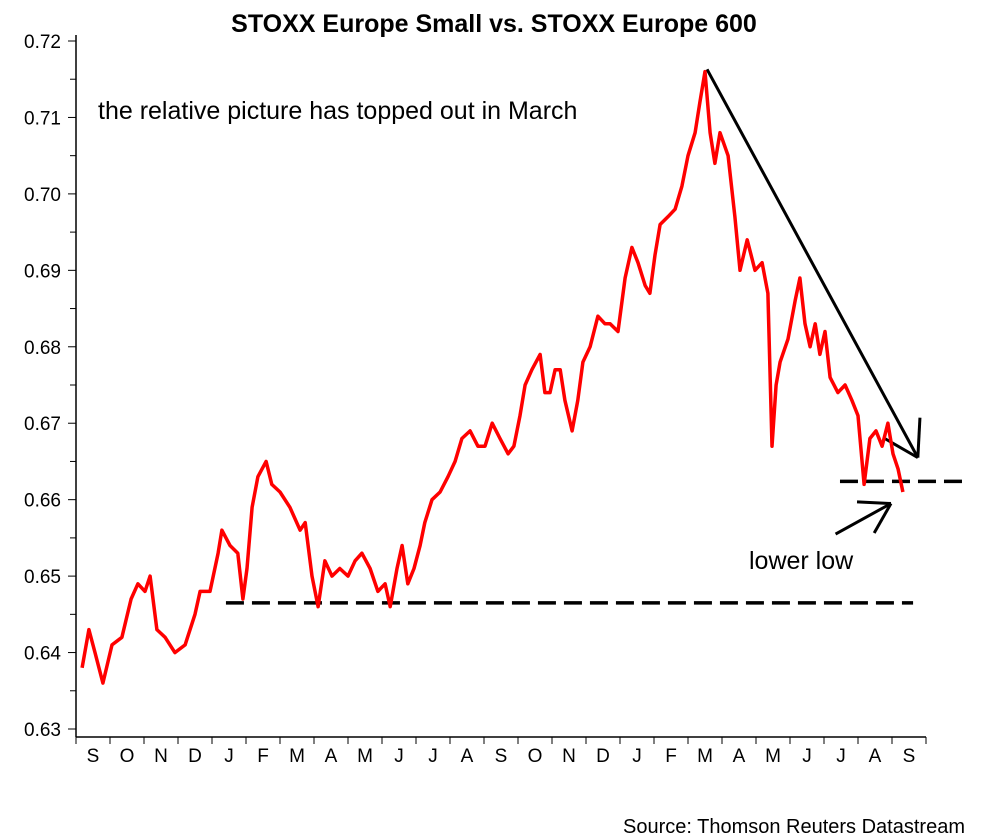 The width and height of the screenshot is (987, 838). I want to click on lower-low-arrow, so click(863, 519).